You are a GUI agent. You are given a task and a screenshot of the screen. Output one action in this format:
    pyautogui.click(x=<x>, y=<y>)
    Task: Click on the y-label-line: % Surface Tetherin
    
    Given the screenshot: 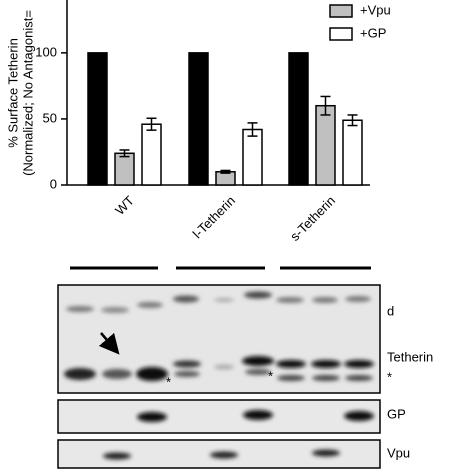 What is the action you would take?
    pyautogui.click(x=12, y=93)
    